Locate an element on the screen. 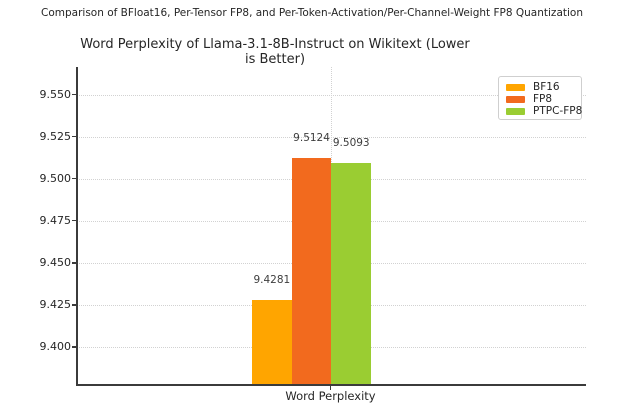 The image size is (624, 408). y-tick-label: 9.425 is located at coordinates (55, 304).